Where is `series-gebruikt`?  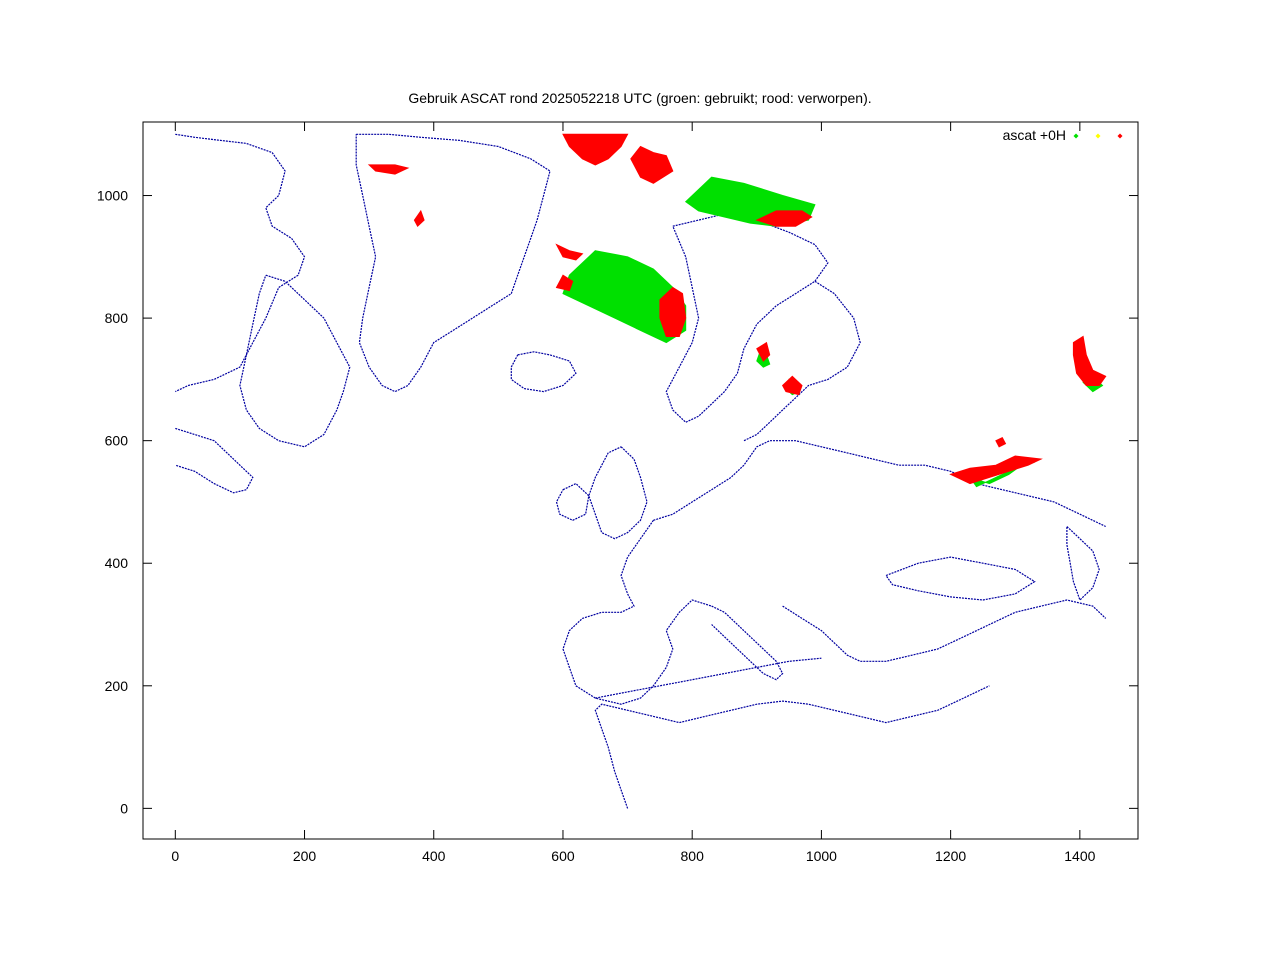 series-gebruikt is located at coordinates (833, 332).